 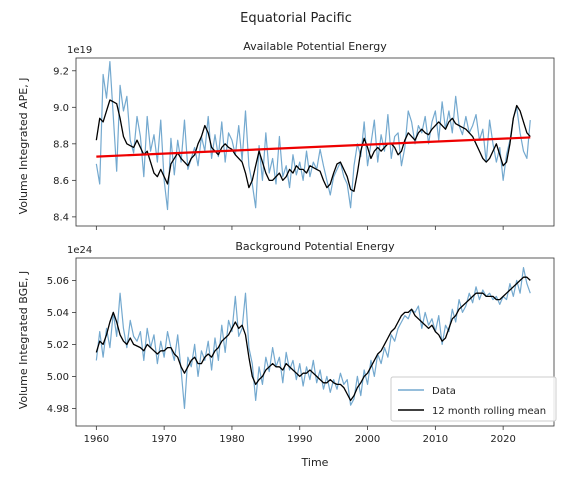 What do you see at coordinates (23, 146) in the screenshot?
I see `ape-y-axis-title: Volume Integrated APE, J` at bounding box center [23, 146].